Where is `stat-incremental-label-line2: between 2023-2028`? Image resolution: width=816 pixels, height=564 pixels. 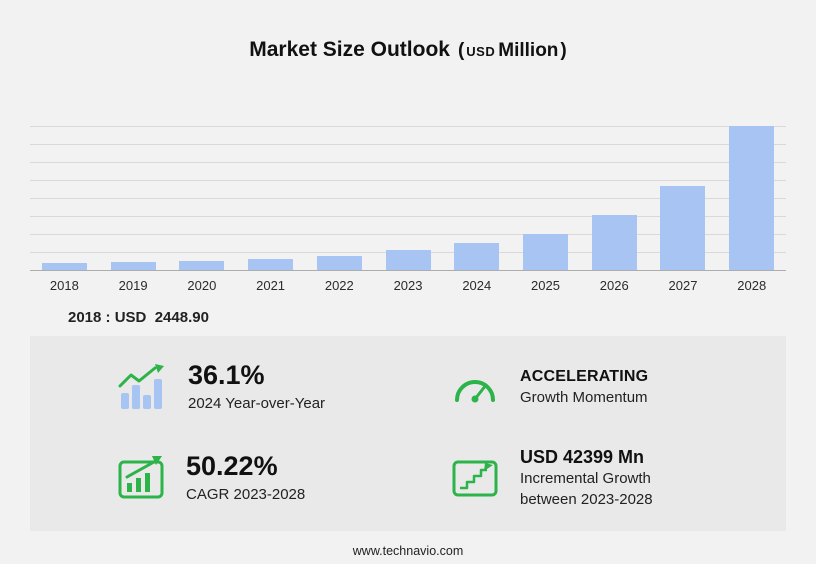 stat-incremental-label-line2: between 2023-2028 is located at coordinates (586, 499).